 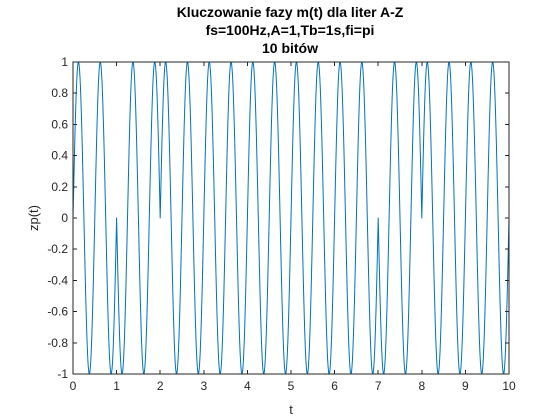 What do you see at coordinates (57, 280) in the screenshot?
I see `y-tick-label: -0.4` at bounding box center [57, 280].